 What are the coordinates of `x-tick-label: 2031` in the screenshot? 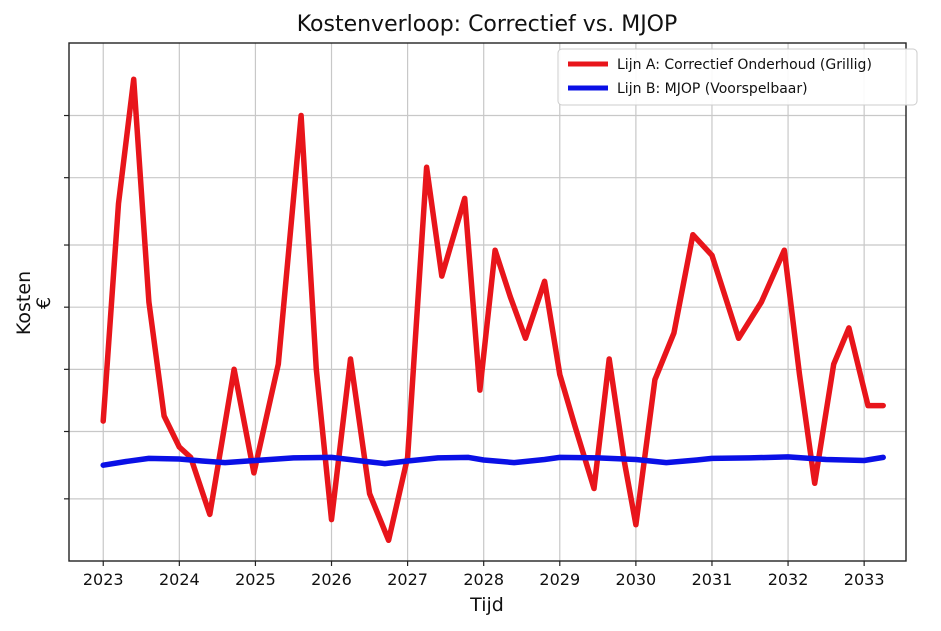 It's located at (712, 579).